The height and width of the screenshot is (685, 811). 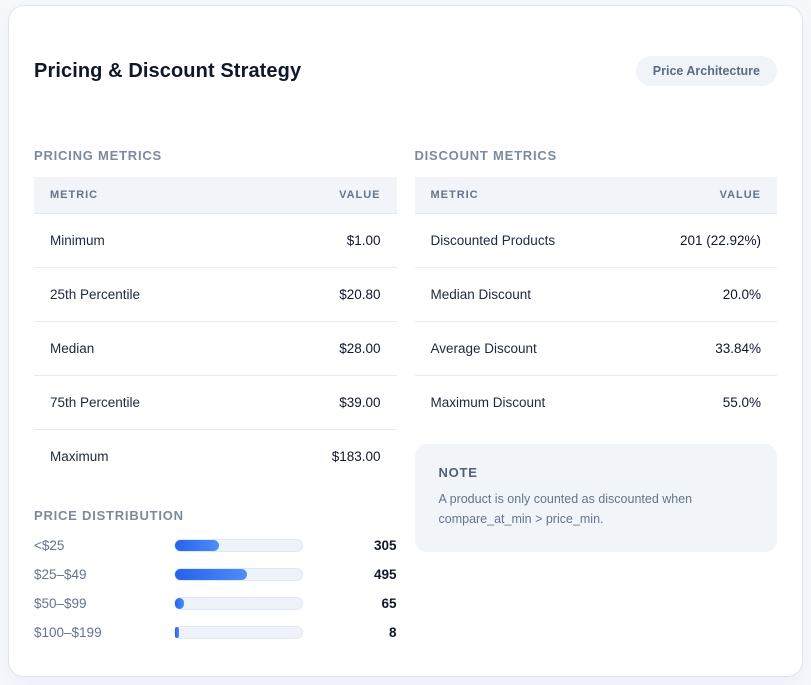 I want to click on table-row: Minimum $1.00, so click(x=215, y=241).